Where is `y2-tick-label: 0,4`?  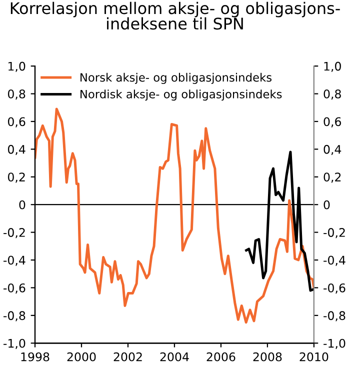
y2-tick-label: 0,4 is located at coordinates (17, 150).